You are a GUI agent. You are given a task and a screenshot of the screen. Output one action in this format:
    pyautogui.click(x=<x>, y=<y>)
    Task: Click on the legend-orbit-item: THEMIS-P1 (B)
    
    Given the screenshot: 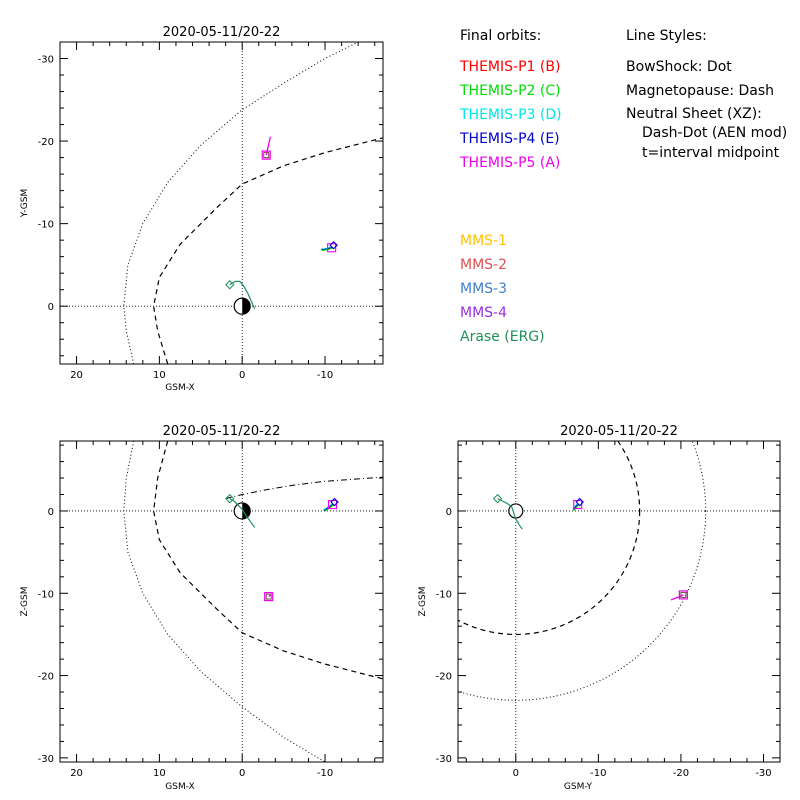 What is the action you would take?
    pyautogui.click(x=509, y=67)
    